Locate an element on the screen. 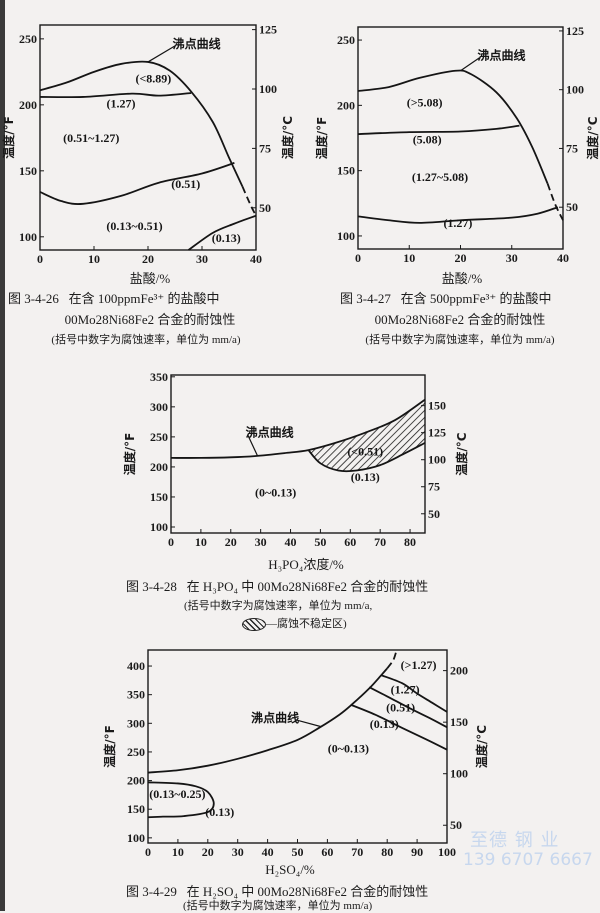 The height and width of the screenshot is (913, 600). fig1-caption-line2: 00Mo28Ni68Fe2 合金的耐蚀性 is located at coordinates (150, 319).